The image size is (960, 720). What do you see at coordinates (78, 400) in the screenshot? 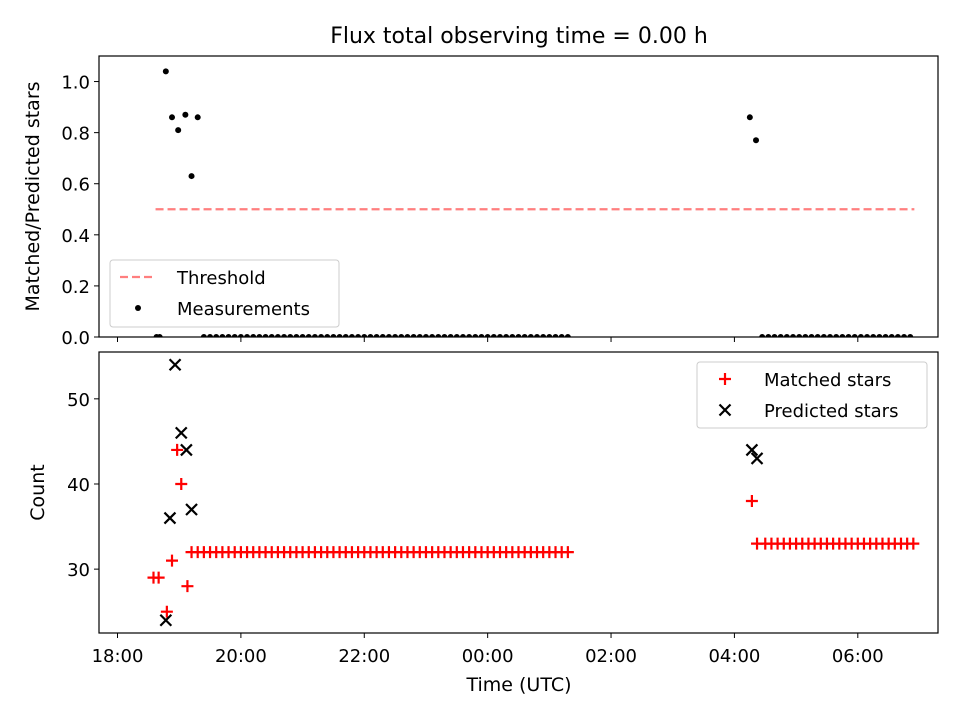
I see `y-tick-label: 50` at bounding box center [78, 400].